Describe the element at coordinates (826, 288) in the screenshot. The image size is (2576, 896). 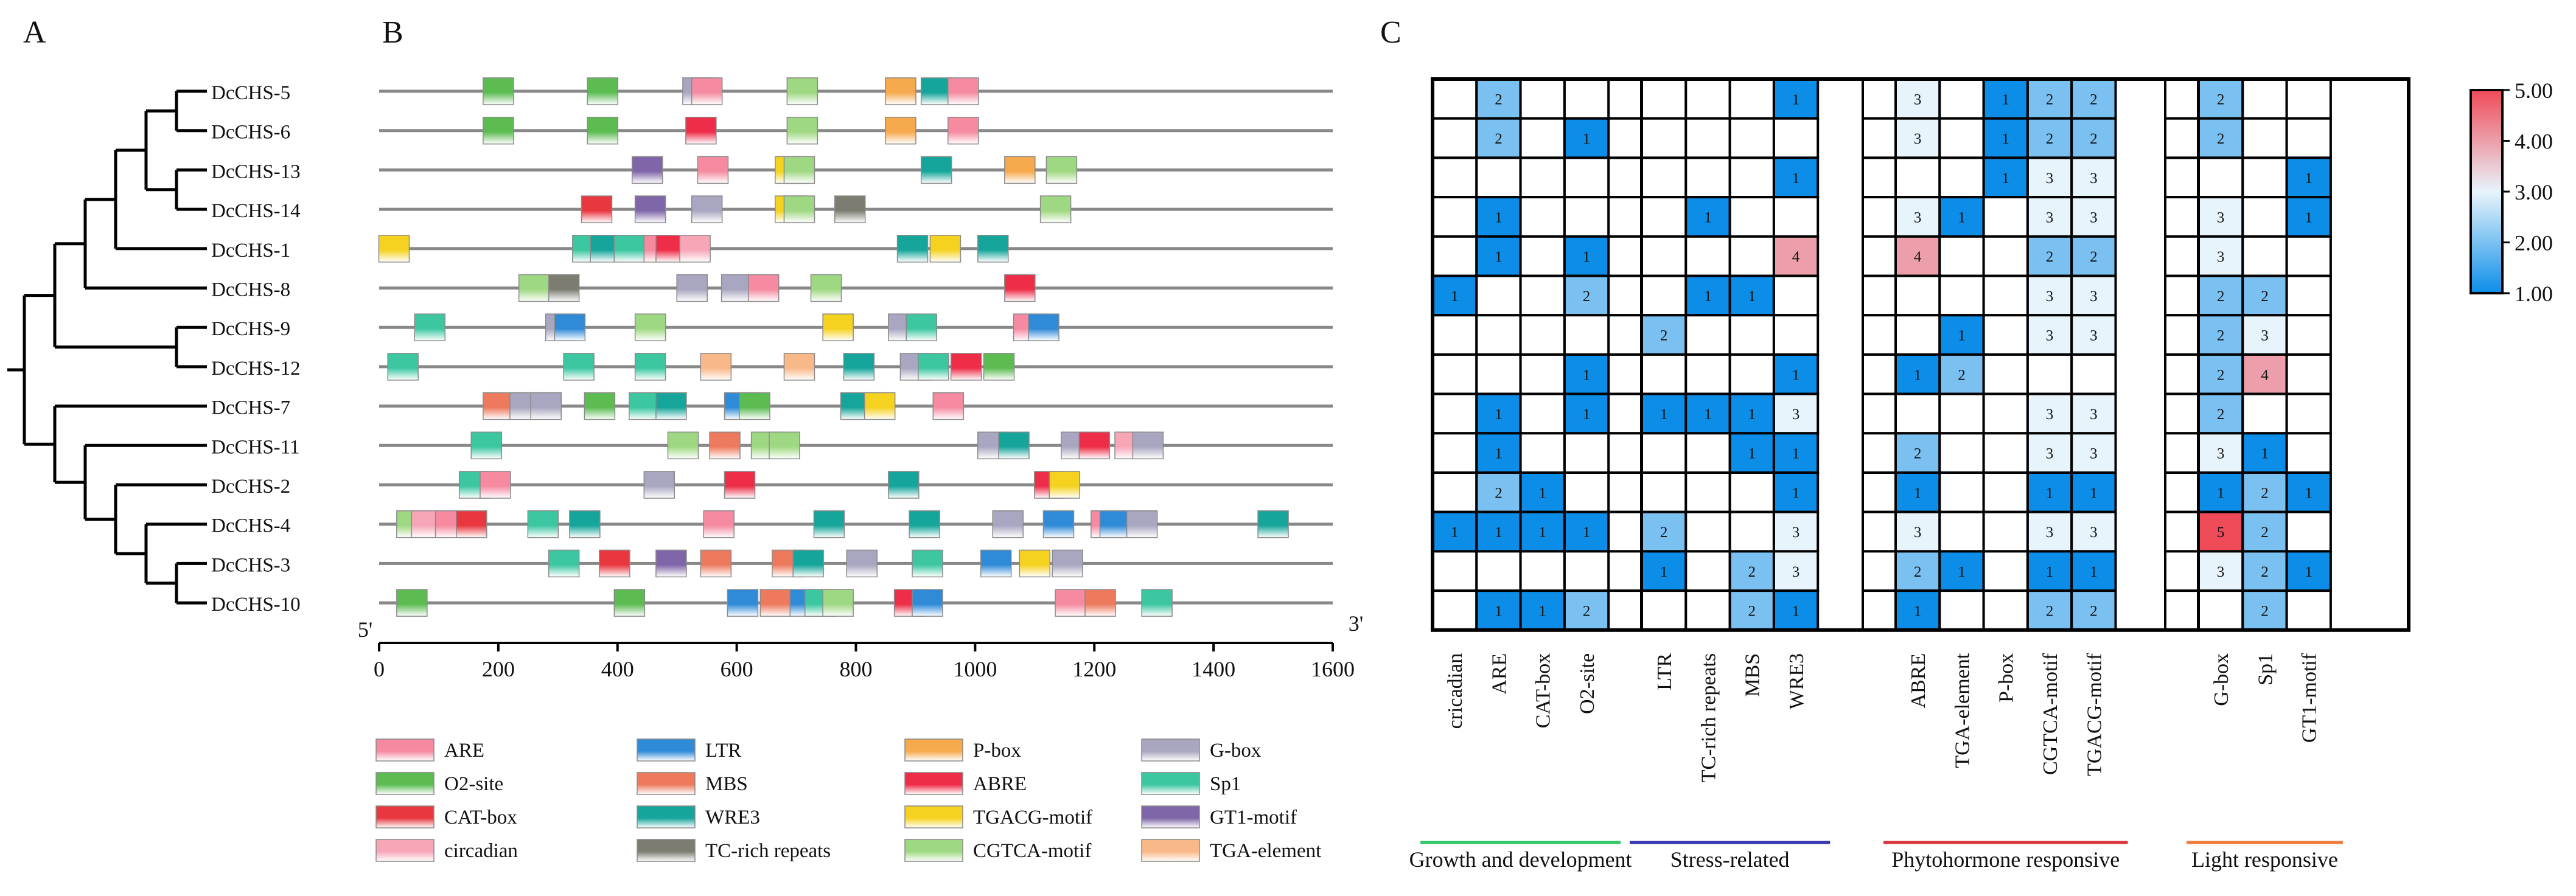
I see `motif-box-cgtca-motif` at that location.